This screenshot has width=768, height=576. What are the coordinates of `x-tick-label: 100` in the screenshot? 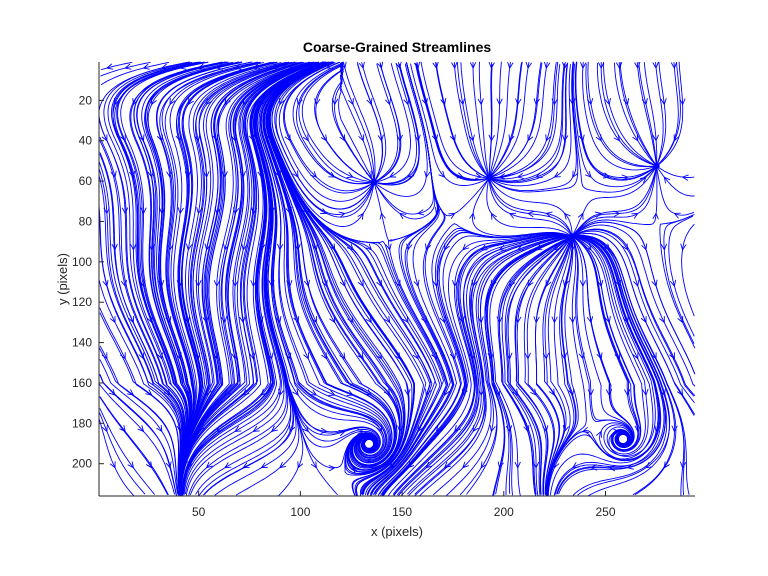 It's located at (300, 512).